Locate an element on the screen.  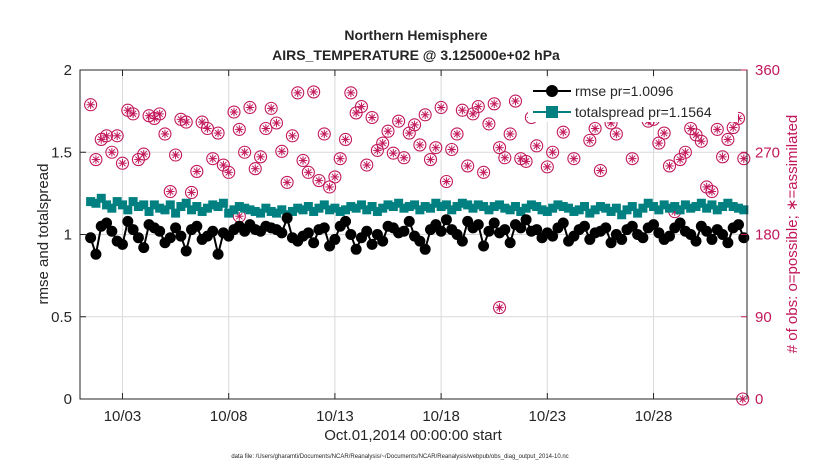
legend-box is located at coordinates (633, 100).